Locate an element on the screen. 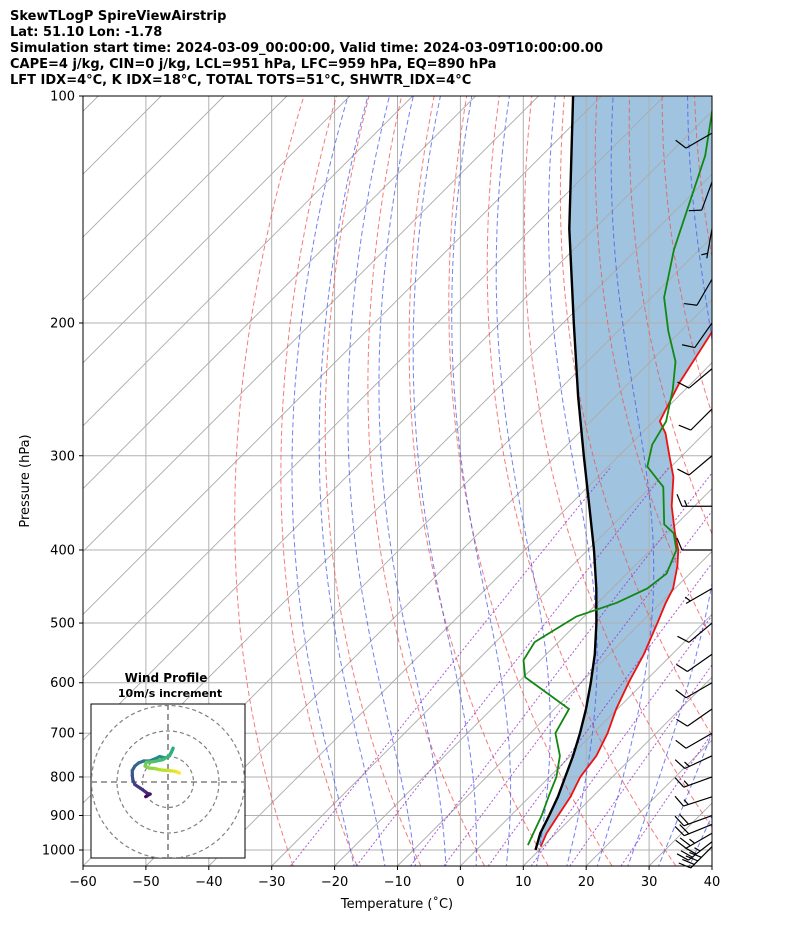 This screenshot has width=794, height=937. x-tick-label: −40 is located at coordinates (208, 882).